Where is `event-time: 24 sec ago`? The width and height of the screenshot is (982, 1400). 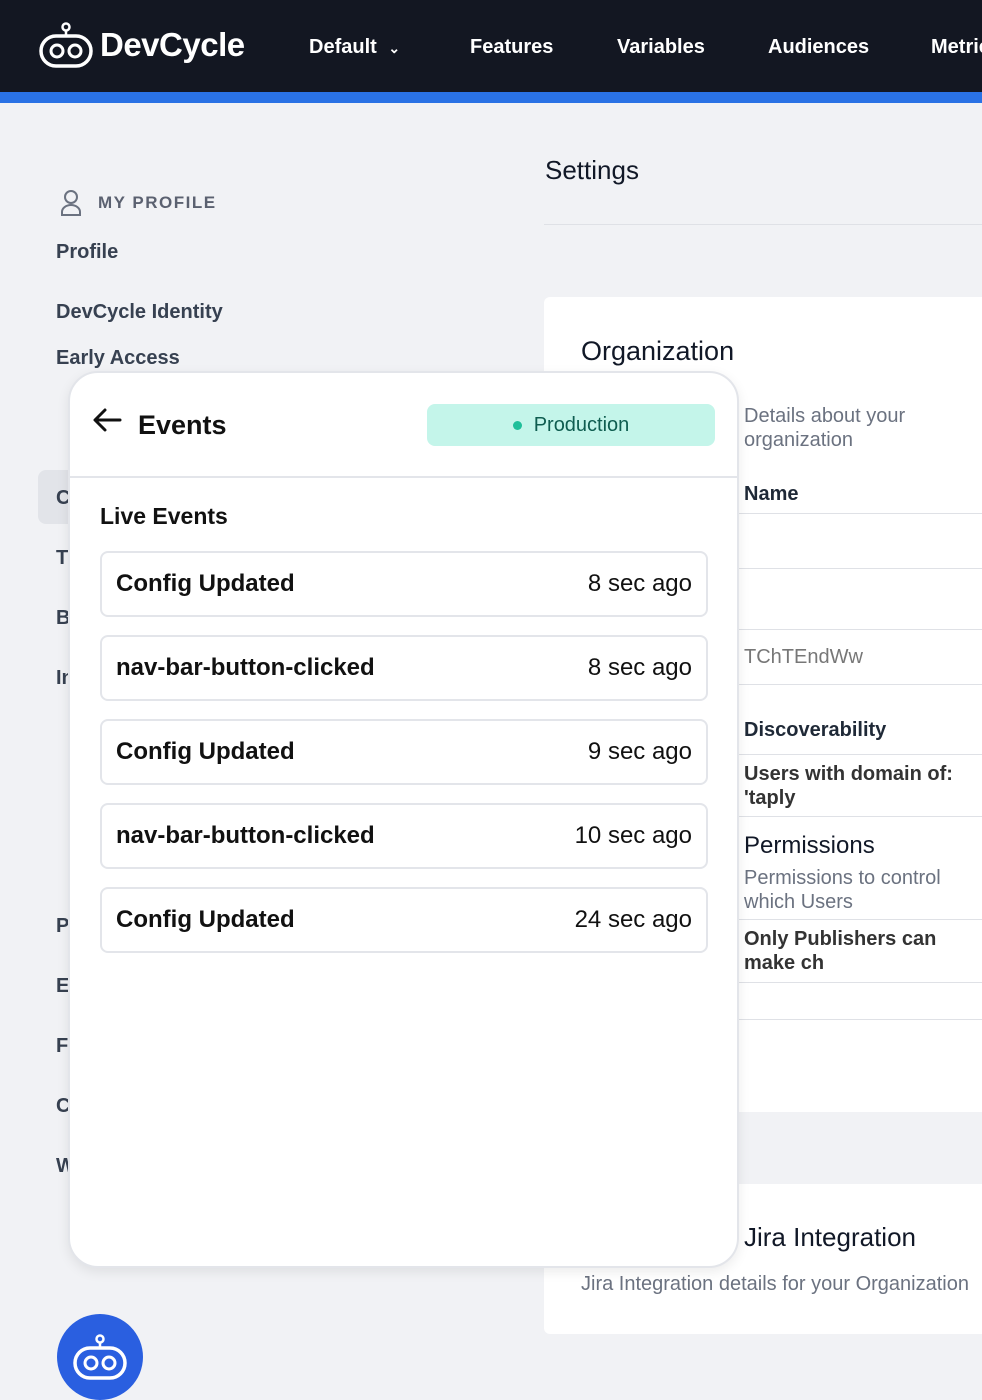
event-time: 24 sec ago is located at coordinates (633, 919).